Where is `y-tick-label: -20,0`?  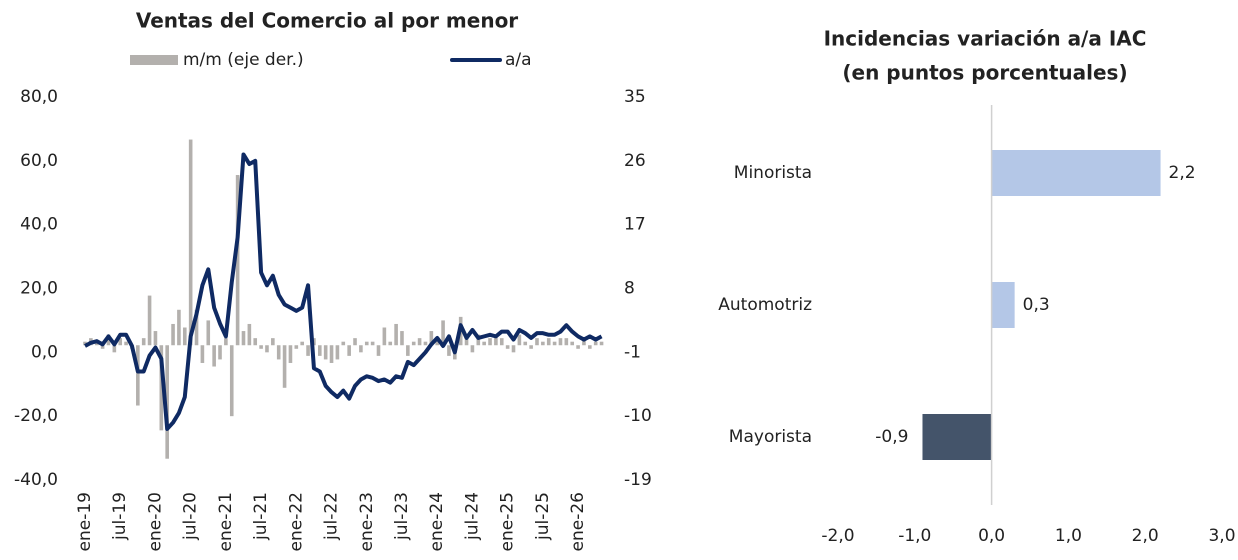
y-tick-label: -20,0 is located at coordinates (36, 416).